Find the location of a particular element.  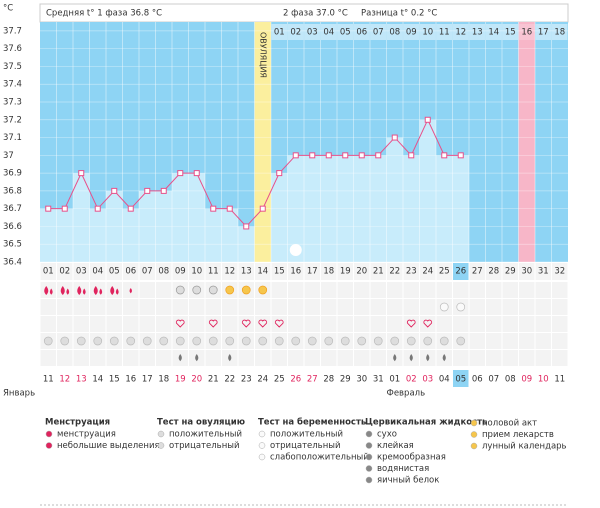

cycle-day-label: 14 is located at coordinates (262, 272).